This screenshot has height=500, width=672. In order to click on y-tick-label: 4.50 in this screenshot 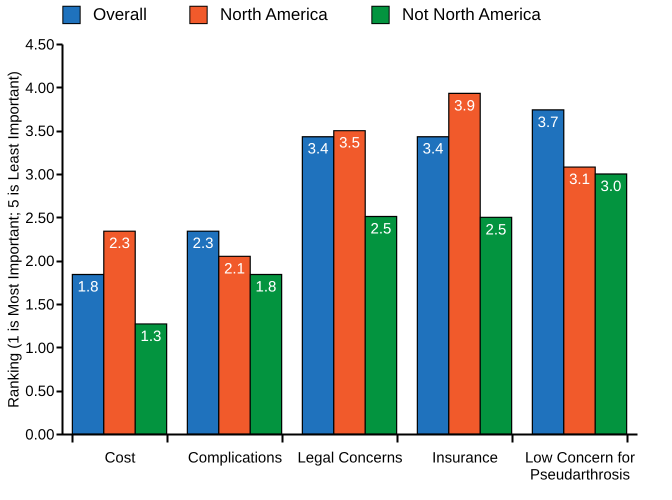, I will do `click(39, 45)`.